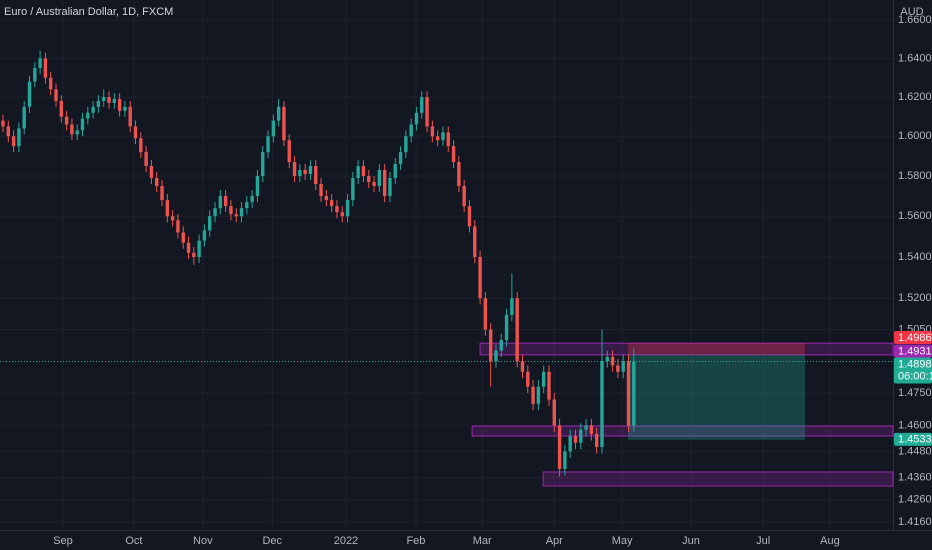 The width and height of the screenshot is (932, 550). I want to click on y-tick-label: 1.41600, so click(915, 522).